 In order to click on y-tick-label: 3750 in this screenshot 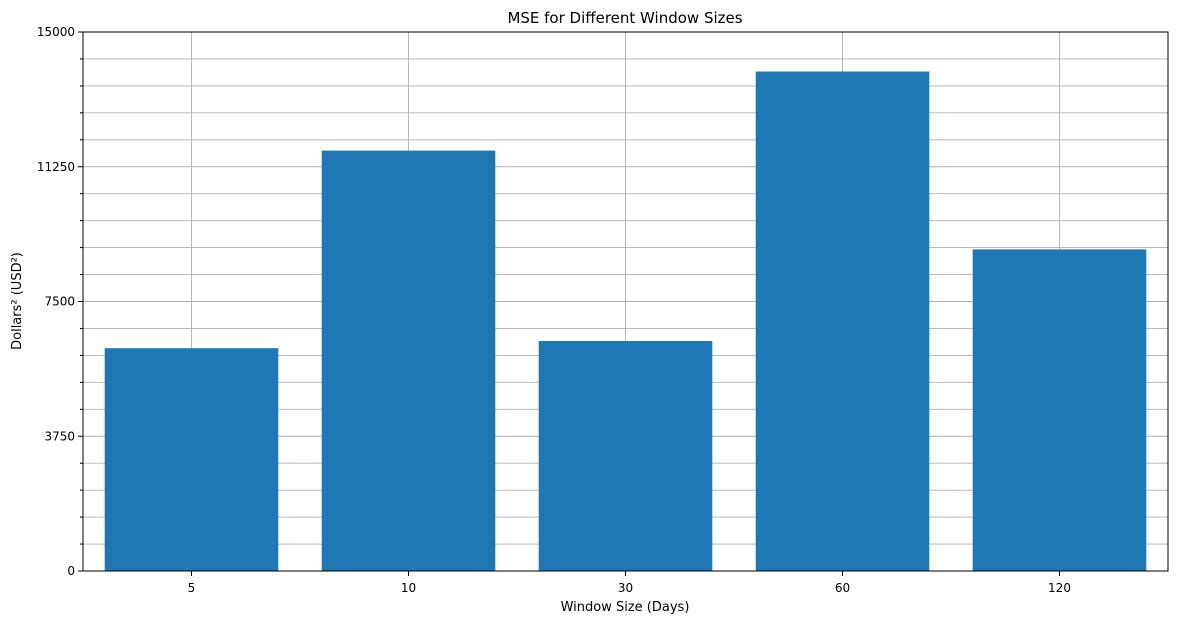, I will do `click(59, 436)`.